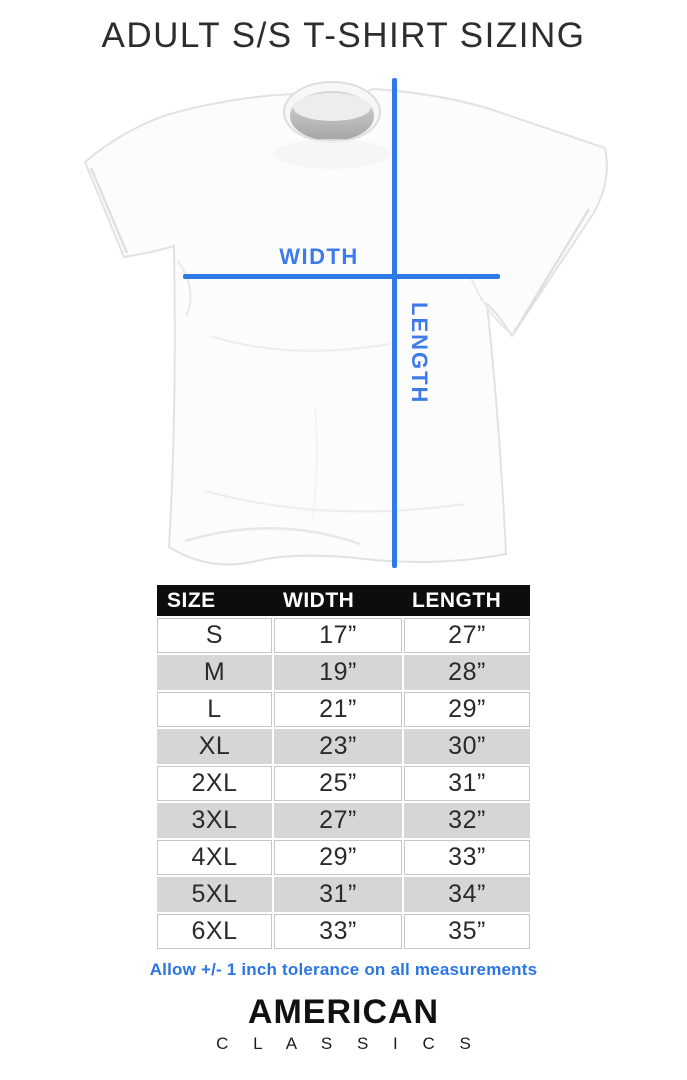 Image resolution: width=687 pixels, height=1080 pixels. Describe the element at coordinates (214, 672) in the screenshot. I see `table-cell-size: M` at that location.